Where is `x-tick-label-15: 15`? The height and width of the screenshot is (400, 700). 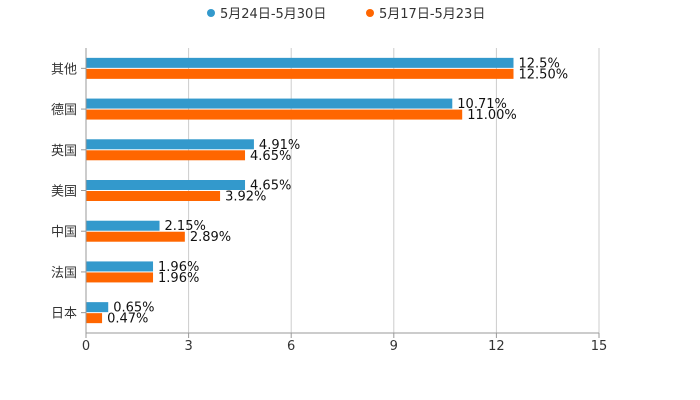
x-tick-label-15: 15 is located at coordinates (599, 346).